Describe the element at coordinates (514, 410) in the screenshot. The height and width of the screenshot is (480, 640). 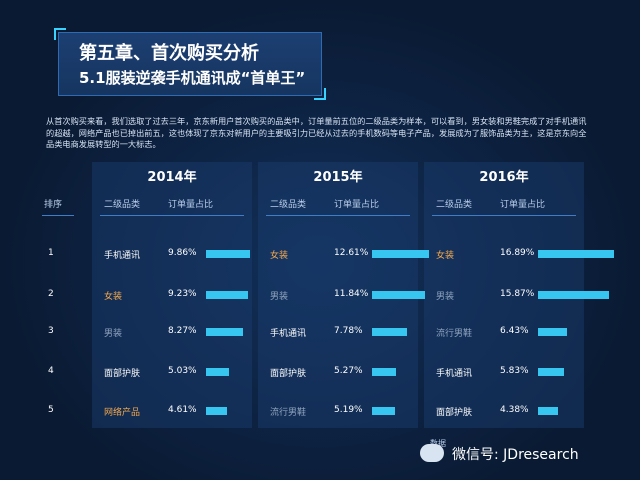
I see `ratio-cell: 4.38%` at that location.